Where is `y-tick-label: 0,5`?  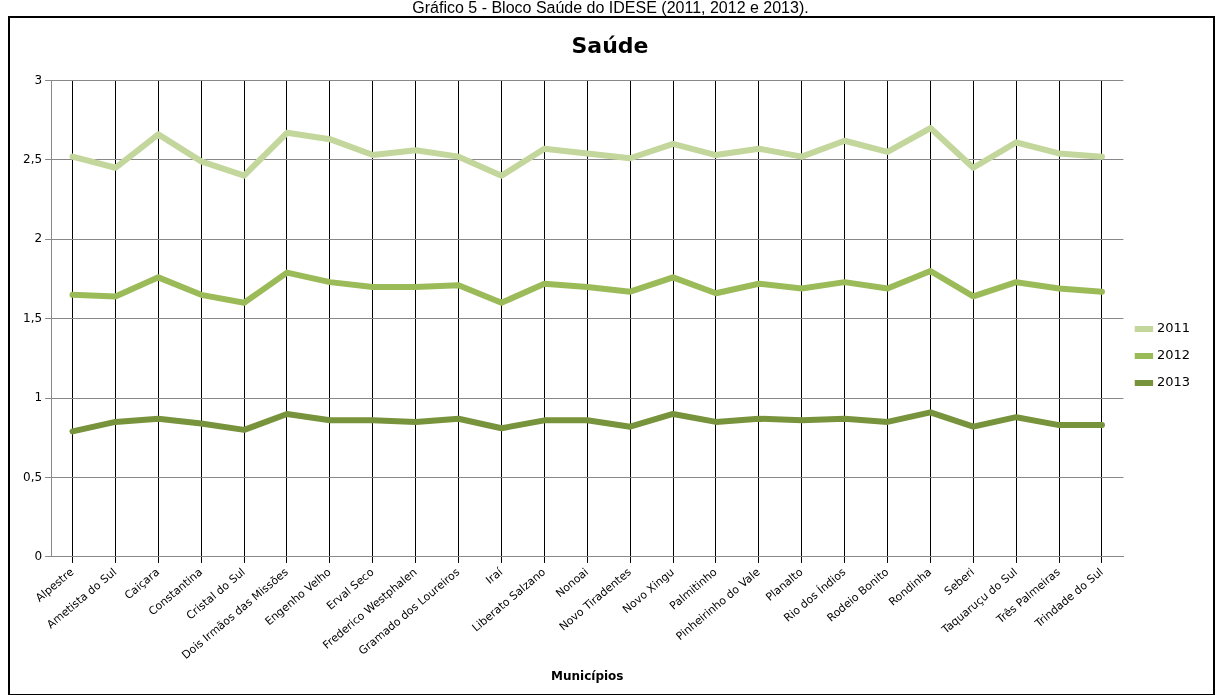
y-tick-label: 0,5 is located at coordinates (32, 476).